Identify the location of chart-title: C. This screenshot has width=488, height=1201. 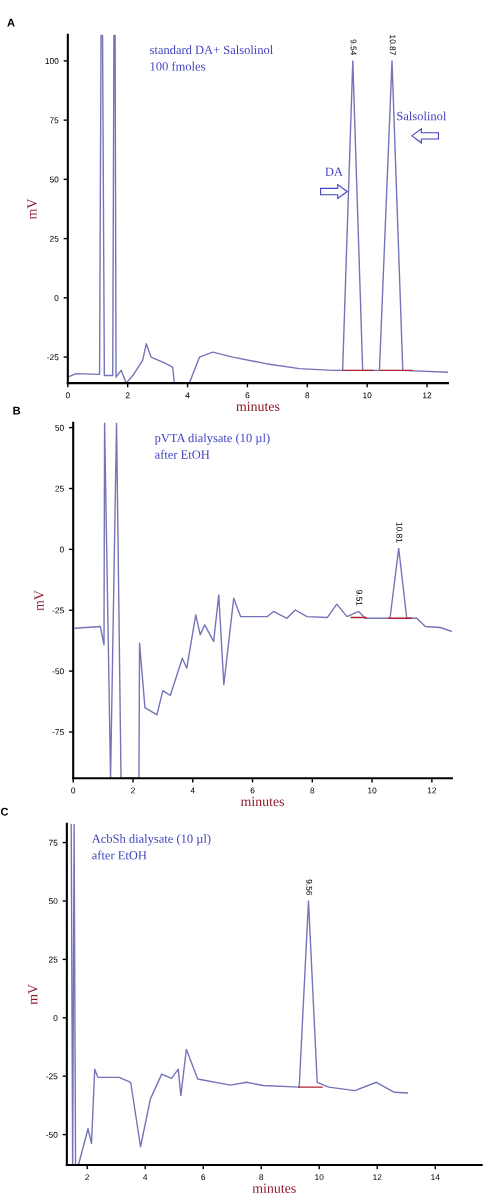
(4, 811).